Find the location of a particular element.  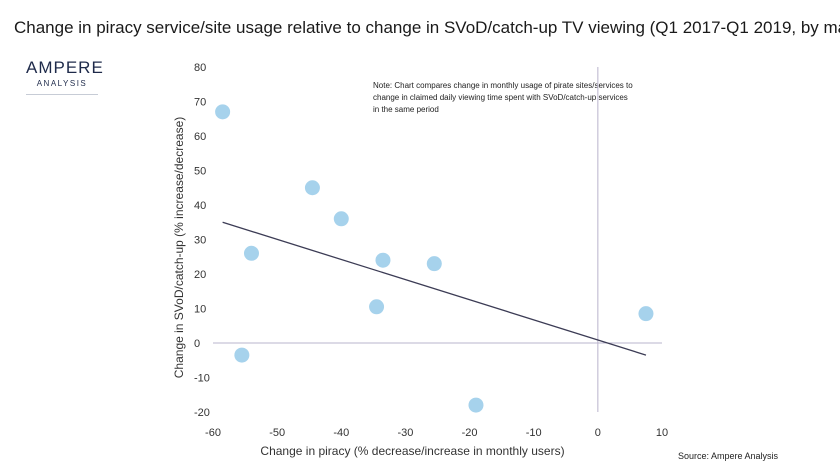

x-tick-label: -20 is located at coordinates (470, 433).